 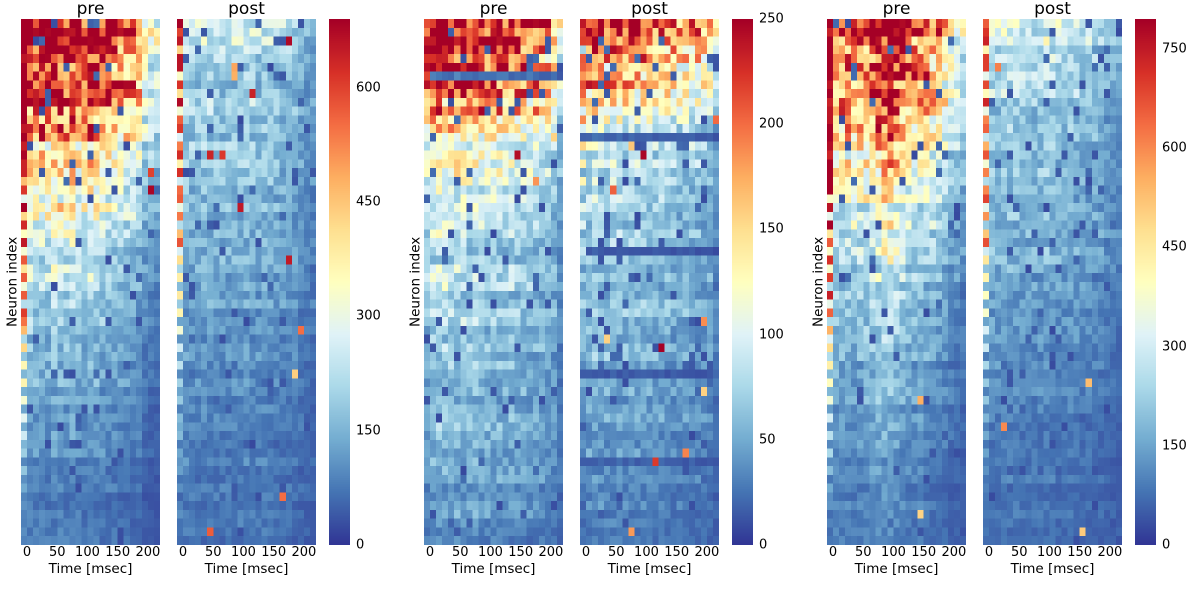 What do you see at coordinates (771, 19) in the screenshot?
I see `colorbar-tick-label: 250` at bounding box center [771, 19].